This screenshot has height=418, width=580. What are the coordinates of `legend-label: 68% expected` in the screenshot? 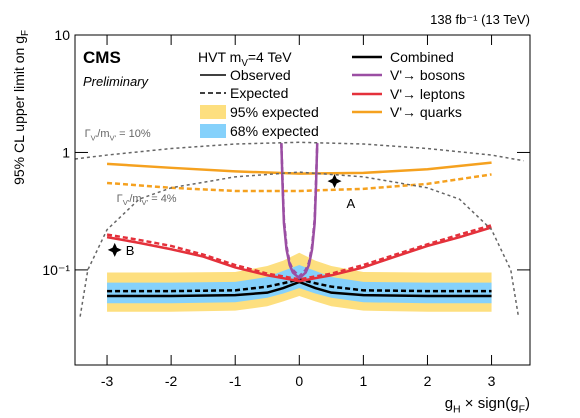 It's located at (274, 131).